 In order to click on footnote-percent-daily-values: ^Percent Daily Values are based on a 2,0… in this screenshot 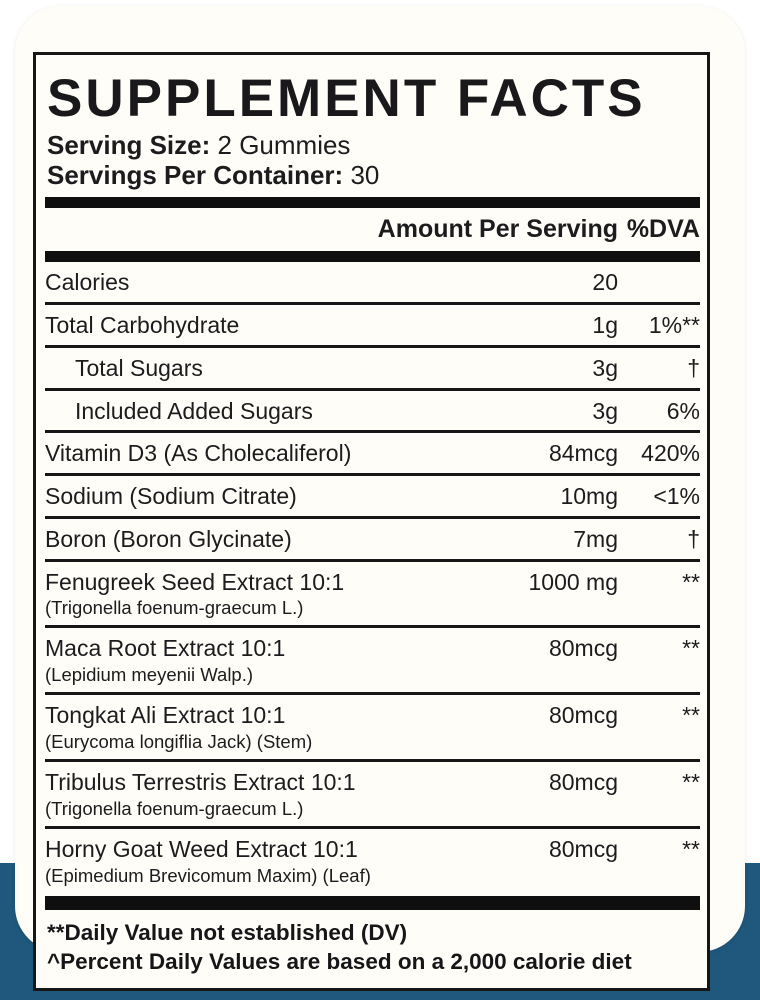, I will do `click(339, 961)`.